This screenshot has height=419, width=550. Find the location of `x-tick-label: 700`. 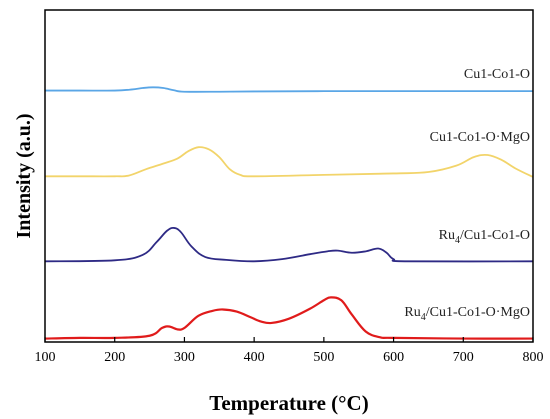

x-tick-label: 700 is located at coordinates (463, 357).